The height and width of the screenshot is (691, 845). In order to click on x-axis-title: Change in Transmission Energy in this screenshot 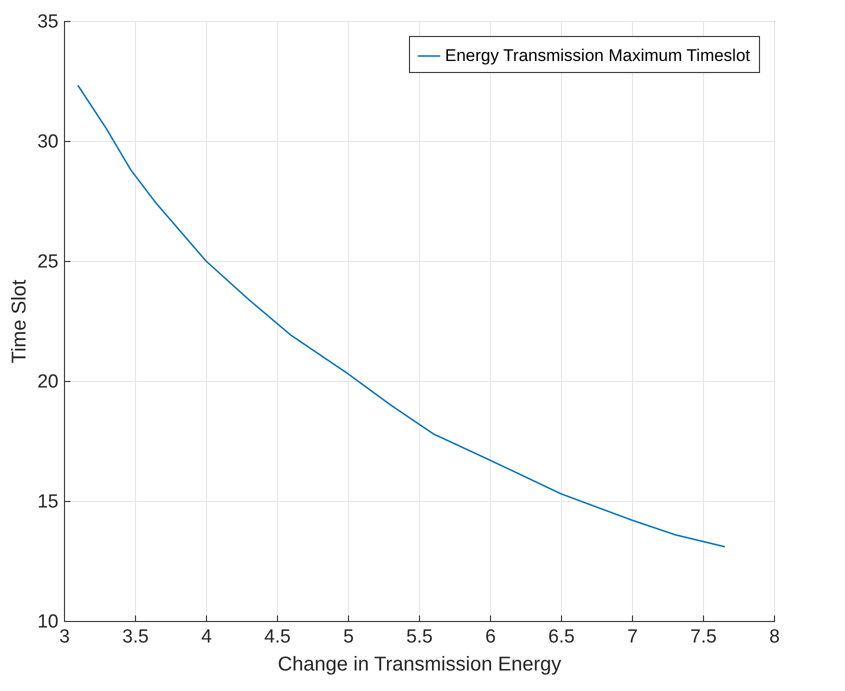, I will do `click(420, 665)`.